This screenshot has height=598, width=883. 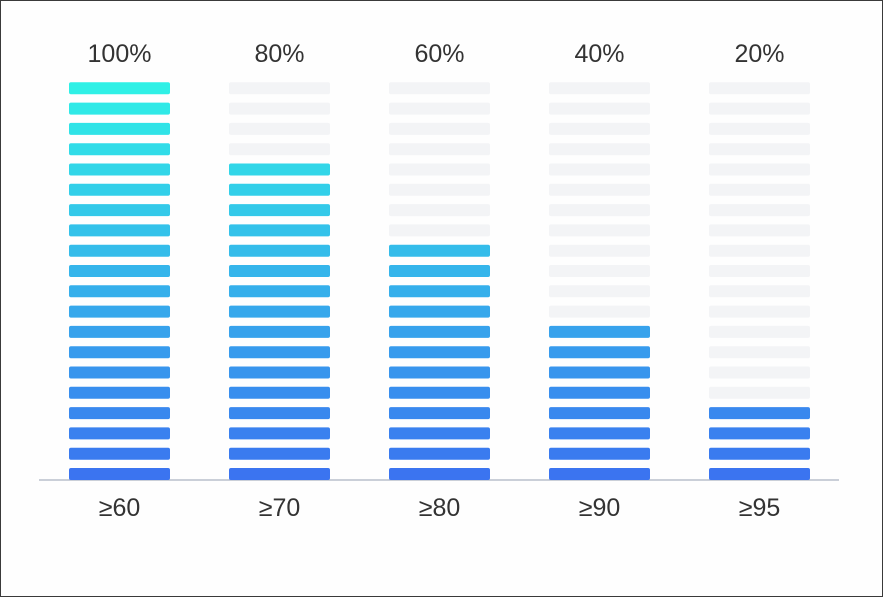 I want to click on data-label: 40%, so click(x=599, y=54).